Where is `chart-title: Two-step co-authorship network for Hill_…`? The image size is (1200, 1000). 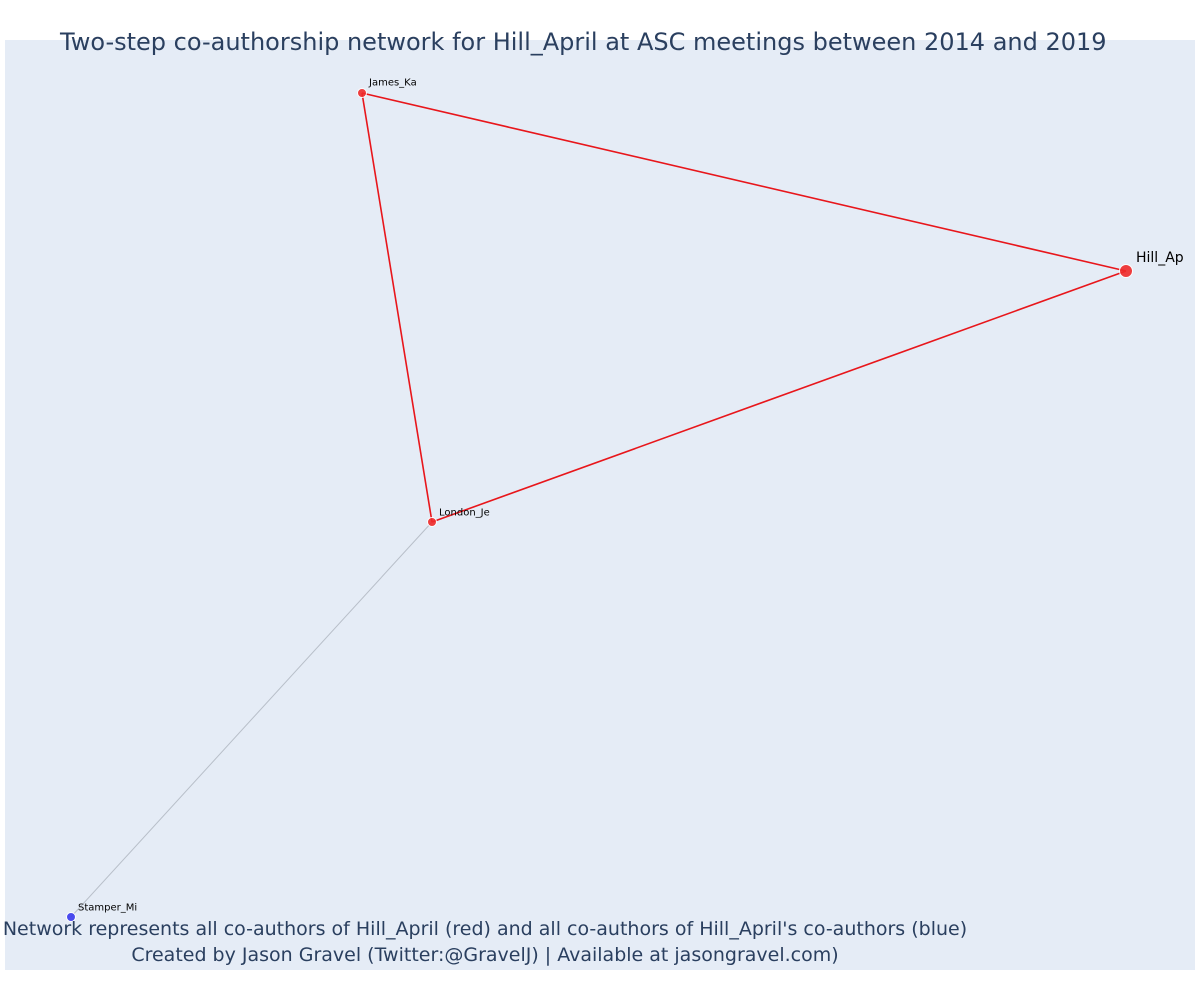 chart-title: Two-step co-authorship network for Hill_… is located at coordinates (583, 42).